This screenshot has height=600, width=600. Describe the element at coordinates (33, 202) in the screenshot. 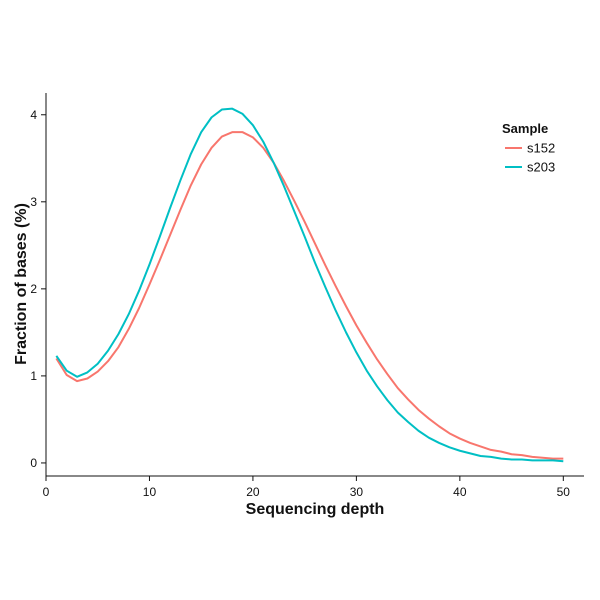

I see `y-tick-label: 3` at that location.